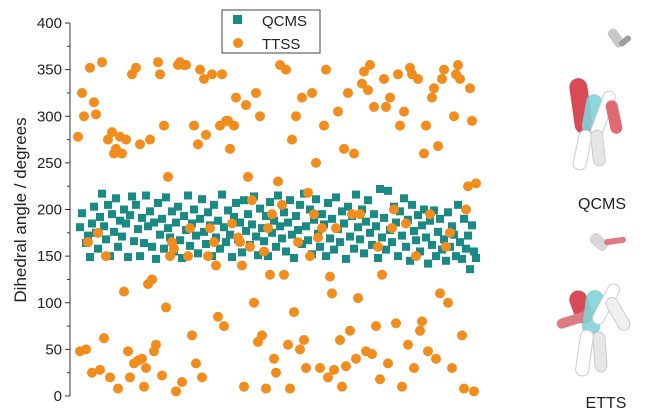  I want to click on y-axis-title: Dihedral angle / degrees, so click(20, 209).